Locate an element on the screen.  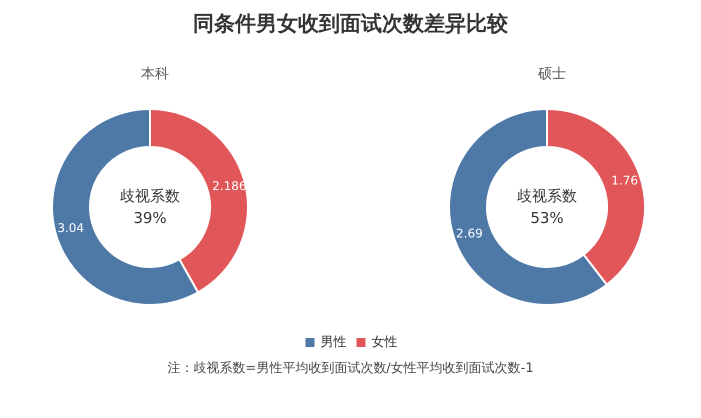
chart-title: 同条件男女收到面试次数差异比较 is located at coordinates (351, 24).